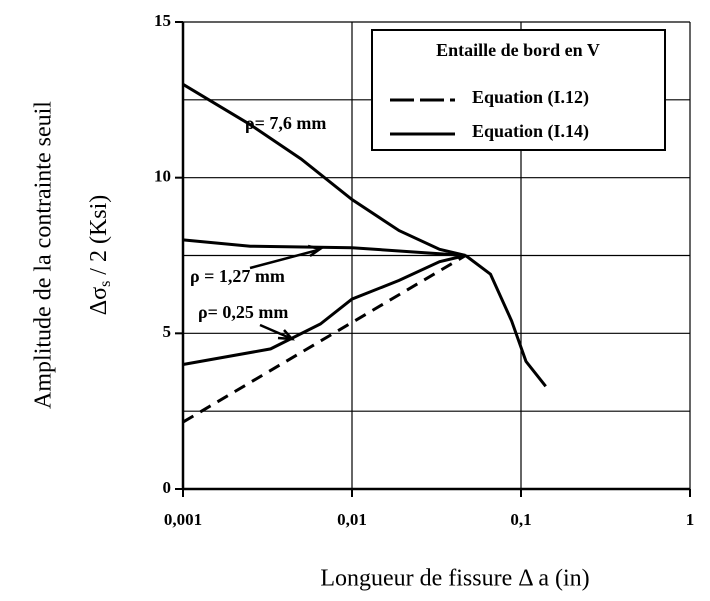  What do you see at coordinates (520, 519) in the screenshot?
I see `x-tick-label: 0,1` at bounding box center [520, 519].